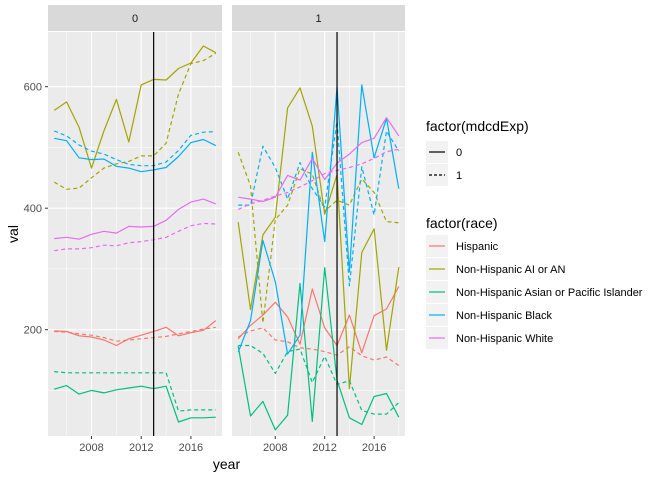 The image size is (672, 480). What do you see at coordinates (227, 464) in the screenshot?
I see `x-axis-title: year` at bounding box center [227, 464].